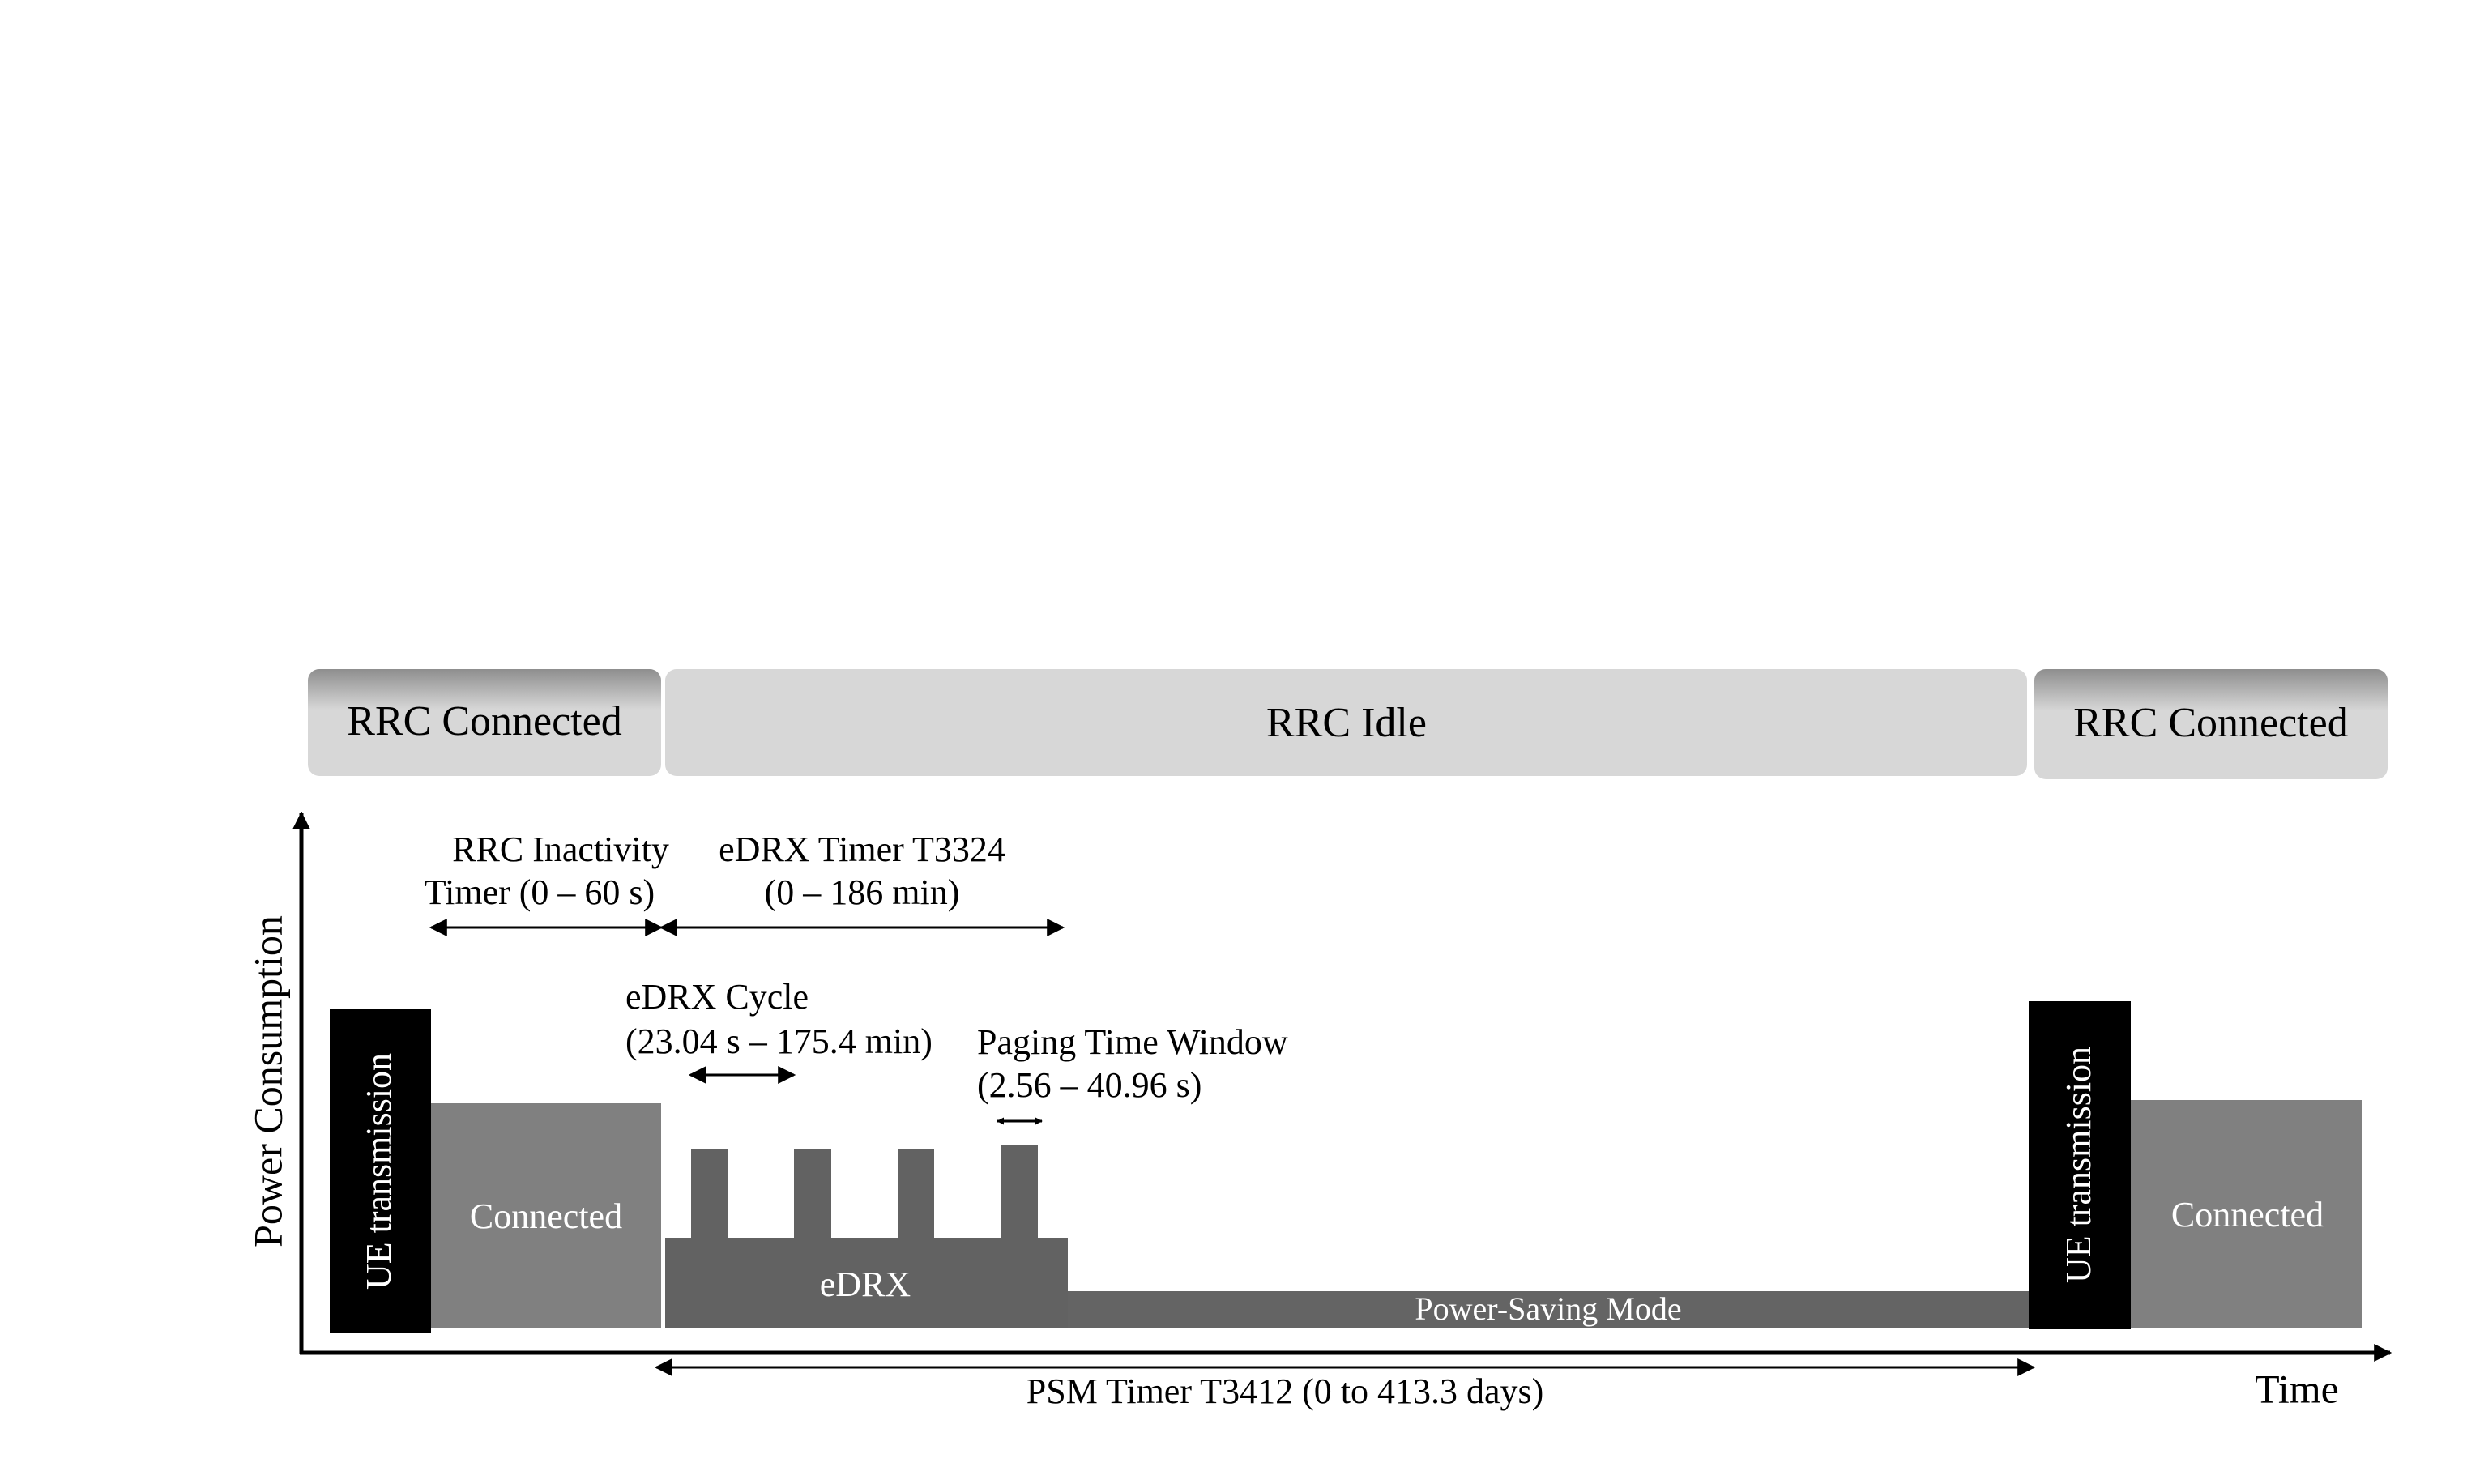 The width and height of the screenshot is (2467, 1484). I want to click on state-header-right-bg, so click(2211, 724).